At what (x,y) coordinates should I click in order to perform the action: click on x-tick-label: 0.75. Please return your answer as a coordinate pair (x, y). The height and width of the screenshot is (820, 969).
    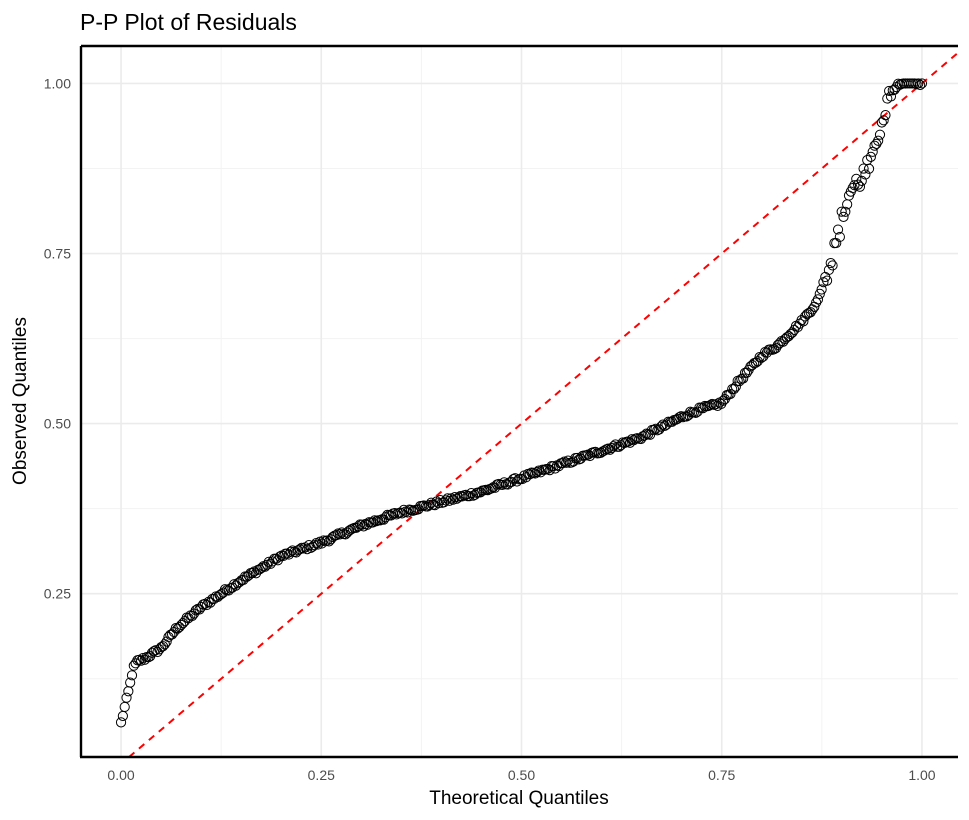
    Looking at the image, I should click on (721, 775).